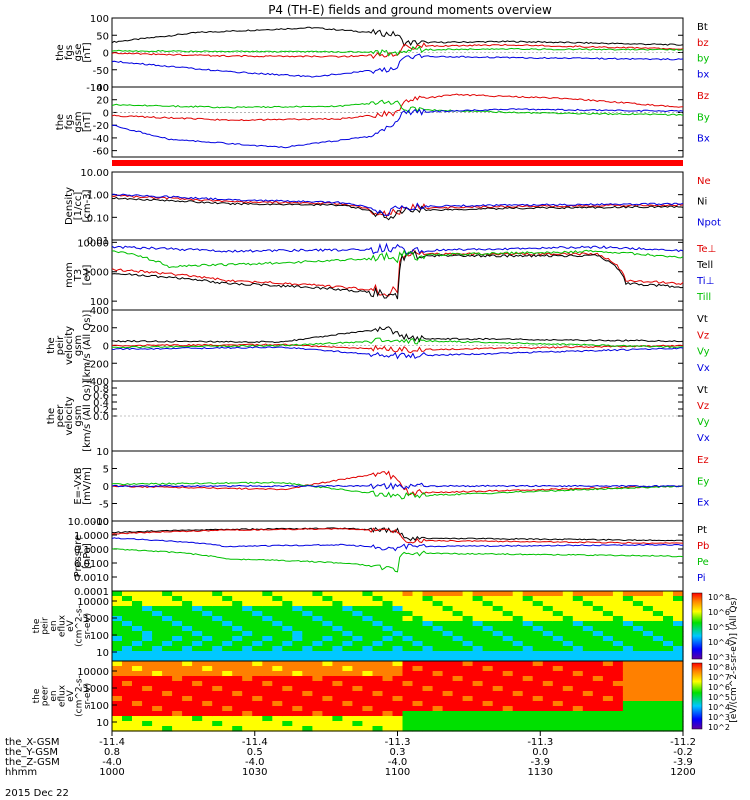 The image size is (750, 800). What do you see at coordinates (703, 422) in the screenshot?
I see `legend-Vy: Vy` at bounding box center [703, 422].